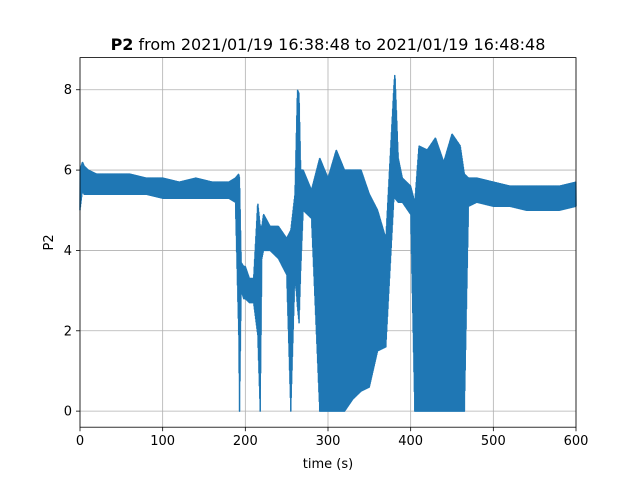 This screenshot has width=640, height=480. What do you see at coordinates (328, 441) in the screenshot?
I see `x-tick-label: 300` at bounding box center [328, 441].